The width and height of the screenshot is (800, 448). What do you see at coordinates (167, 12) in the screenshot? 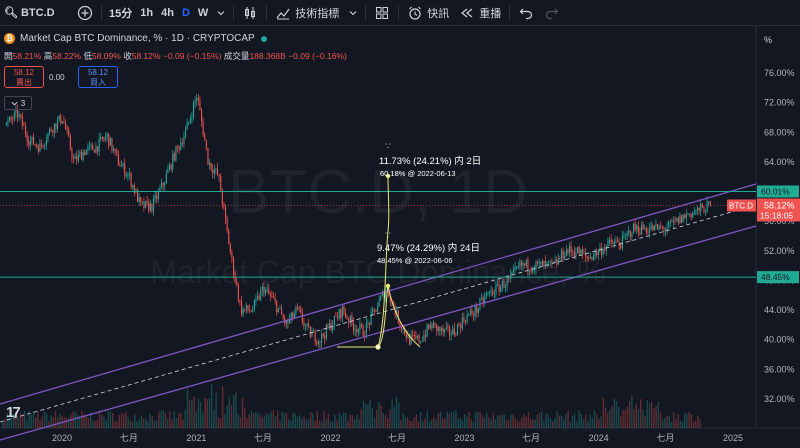
I see `timeframe-4h: 4h` at bounding box center [167, 12].